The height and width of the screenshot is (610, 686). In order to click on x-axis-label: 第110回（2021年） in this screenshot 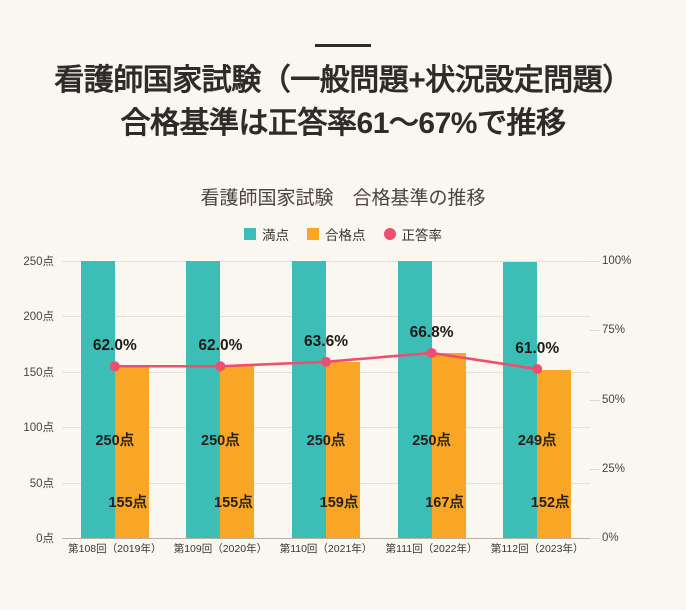, I will do `click(326, 549)`.